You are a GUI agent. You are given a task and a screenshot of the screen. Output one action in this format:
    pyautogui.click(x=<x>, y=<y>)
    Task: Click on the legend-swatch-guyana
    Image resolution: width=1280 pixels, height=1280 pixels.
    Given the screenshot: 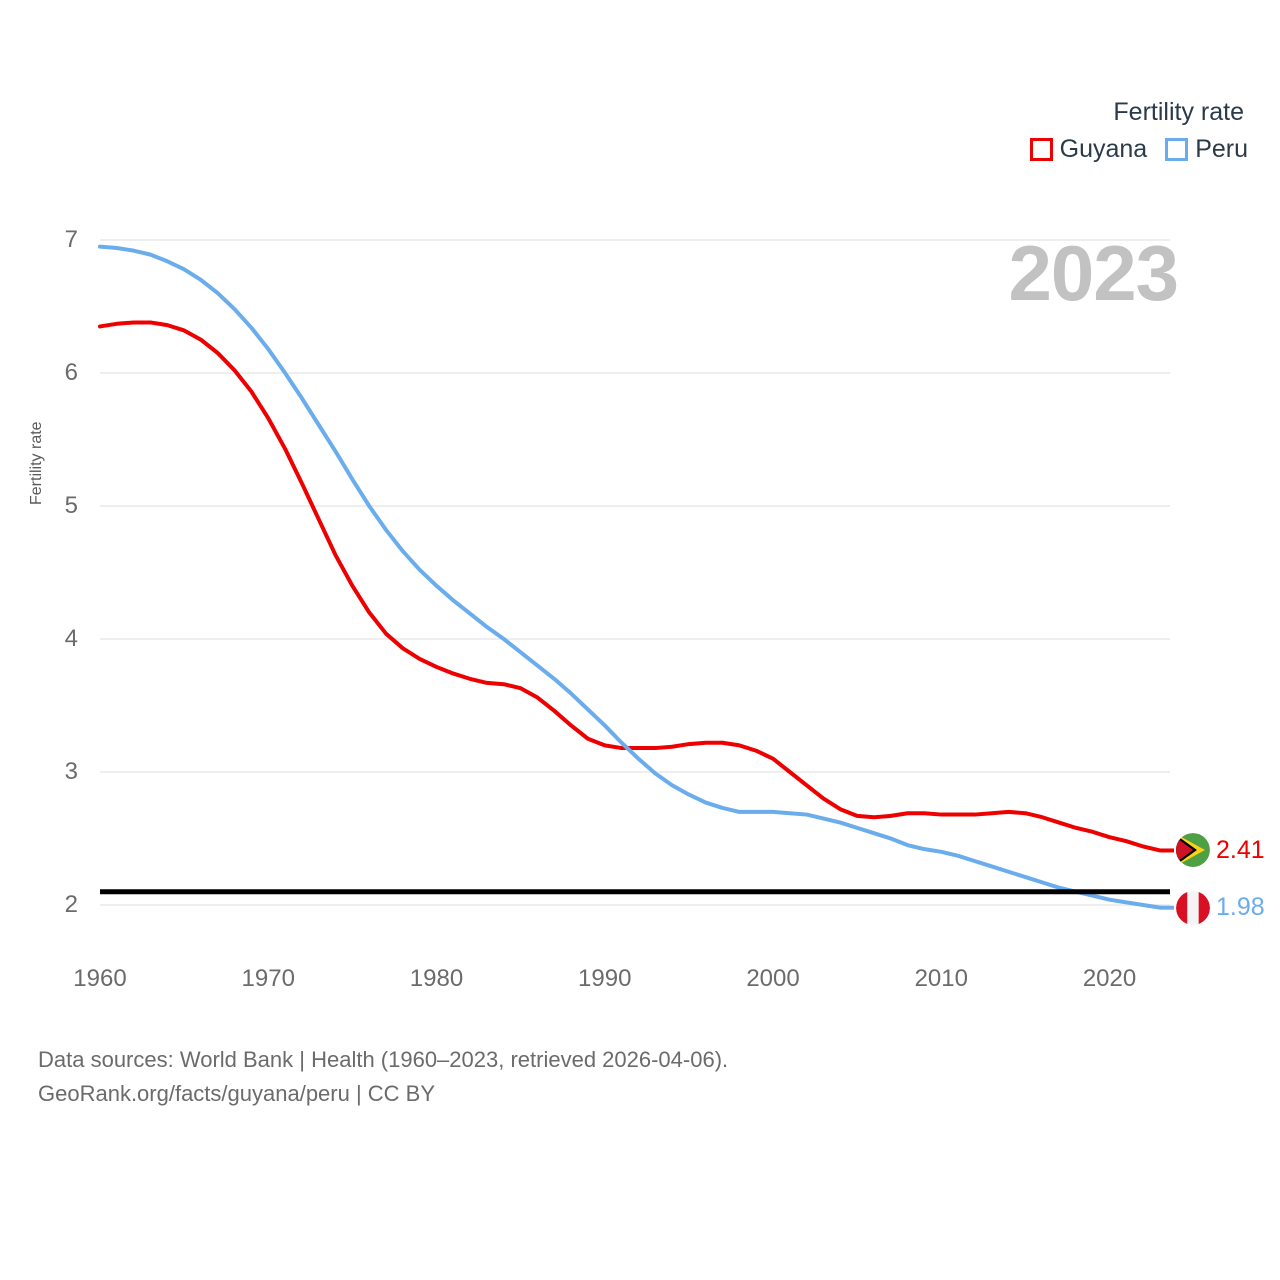 What is the action you would take?
    pyautogui.click(x=1041, y=149)
    